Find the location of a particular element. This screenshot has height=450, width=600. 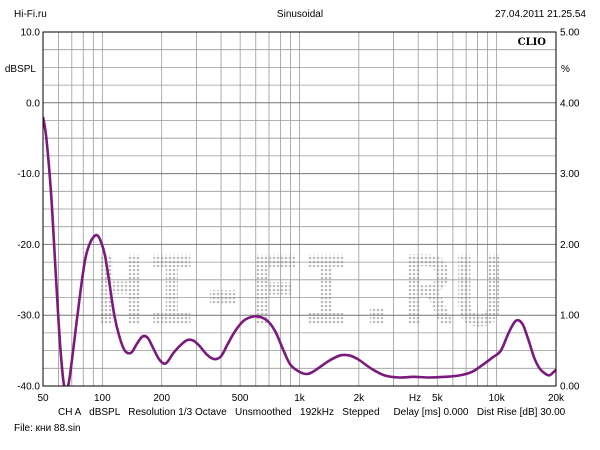

delay-label: Delay [ms] 0.000 is located at coordinates (431, 412).